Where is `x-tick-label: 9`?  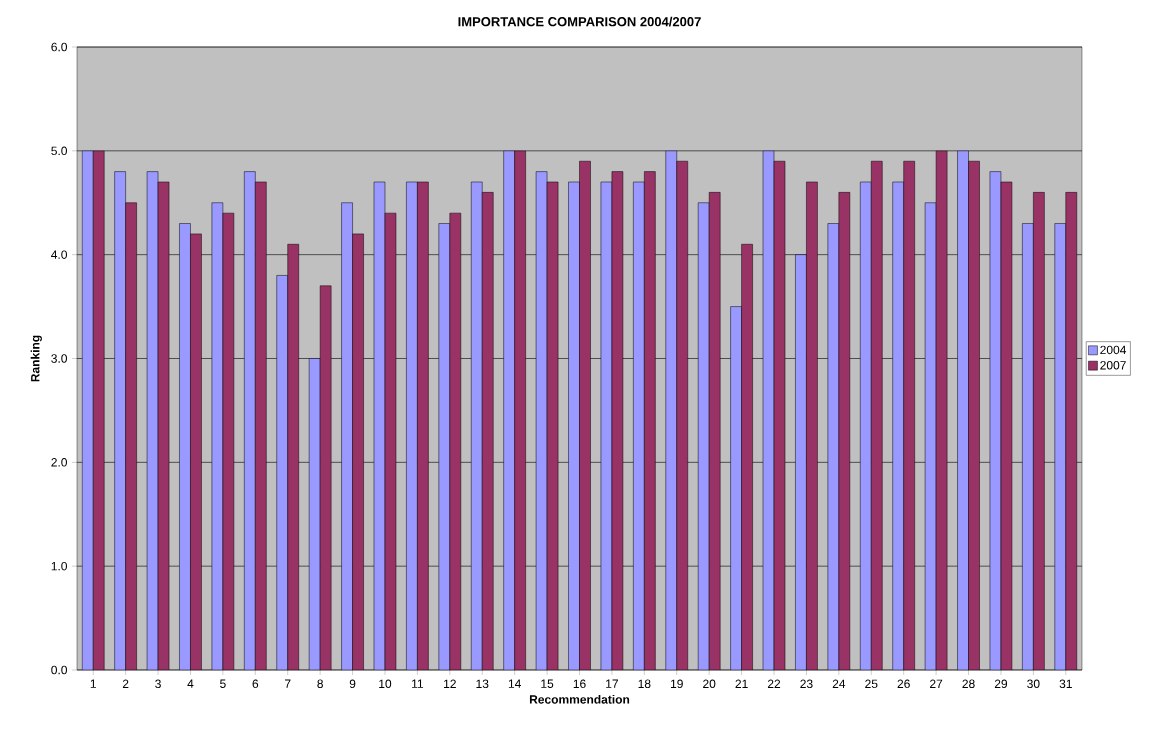
x-tick-label: 9 is located at coordinates (352, 684).